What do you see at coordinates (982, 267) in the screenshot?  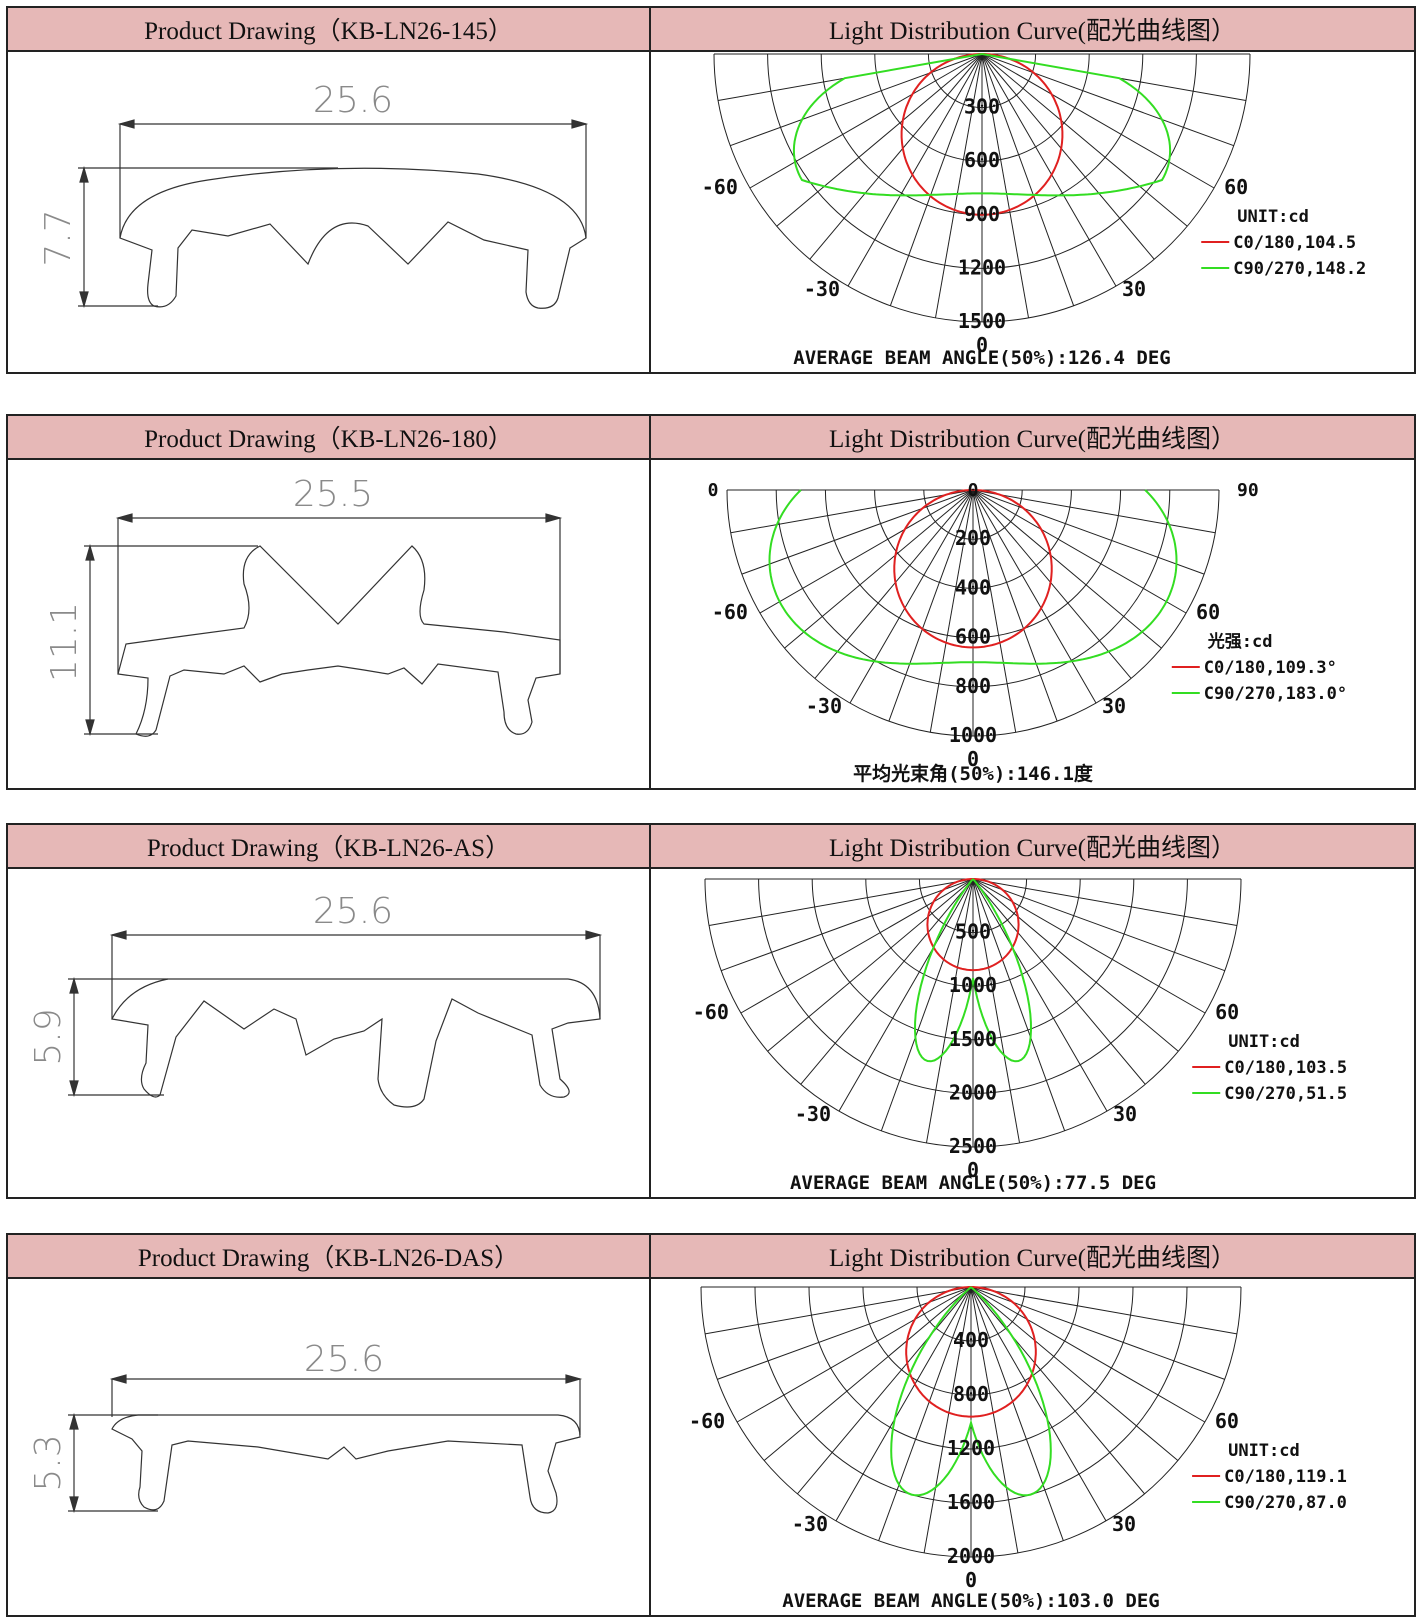 I see `ring-label: 1200` at bounding box center [982, 267].